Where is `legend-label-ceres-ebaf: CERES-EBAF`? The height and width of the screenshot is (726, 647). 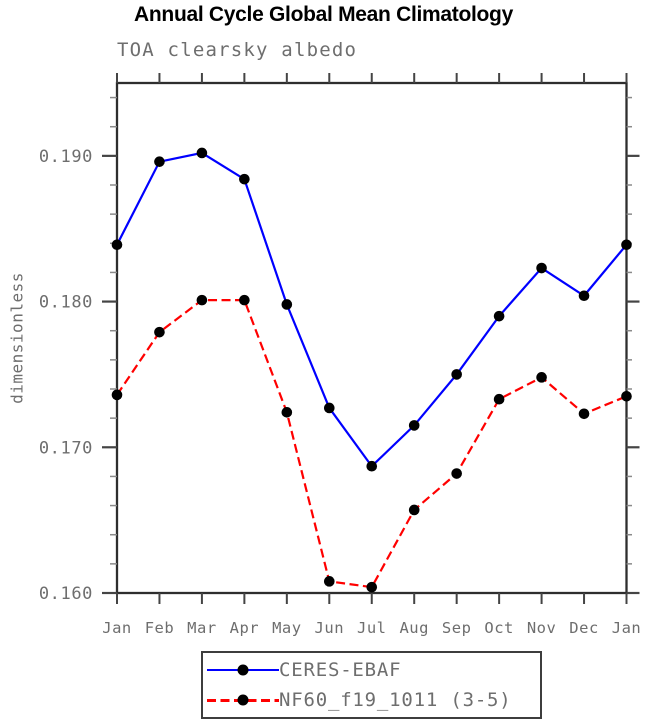 legend-label-ceres-ebaf: CERES-EBAF is located at coordinates (340, 669).